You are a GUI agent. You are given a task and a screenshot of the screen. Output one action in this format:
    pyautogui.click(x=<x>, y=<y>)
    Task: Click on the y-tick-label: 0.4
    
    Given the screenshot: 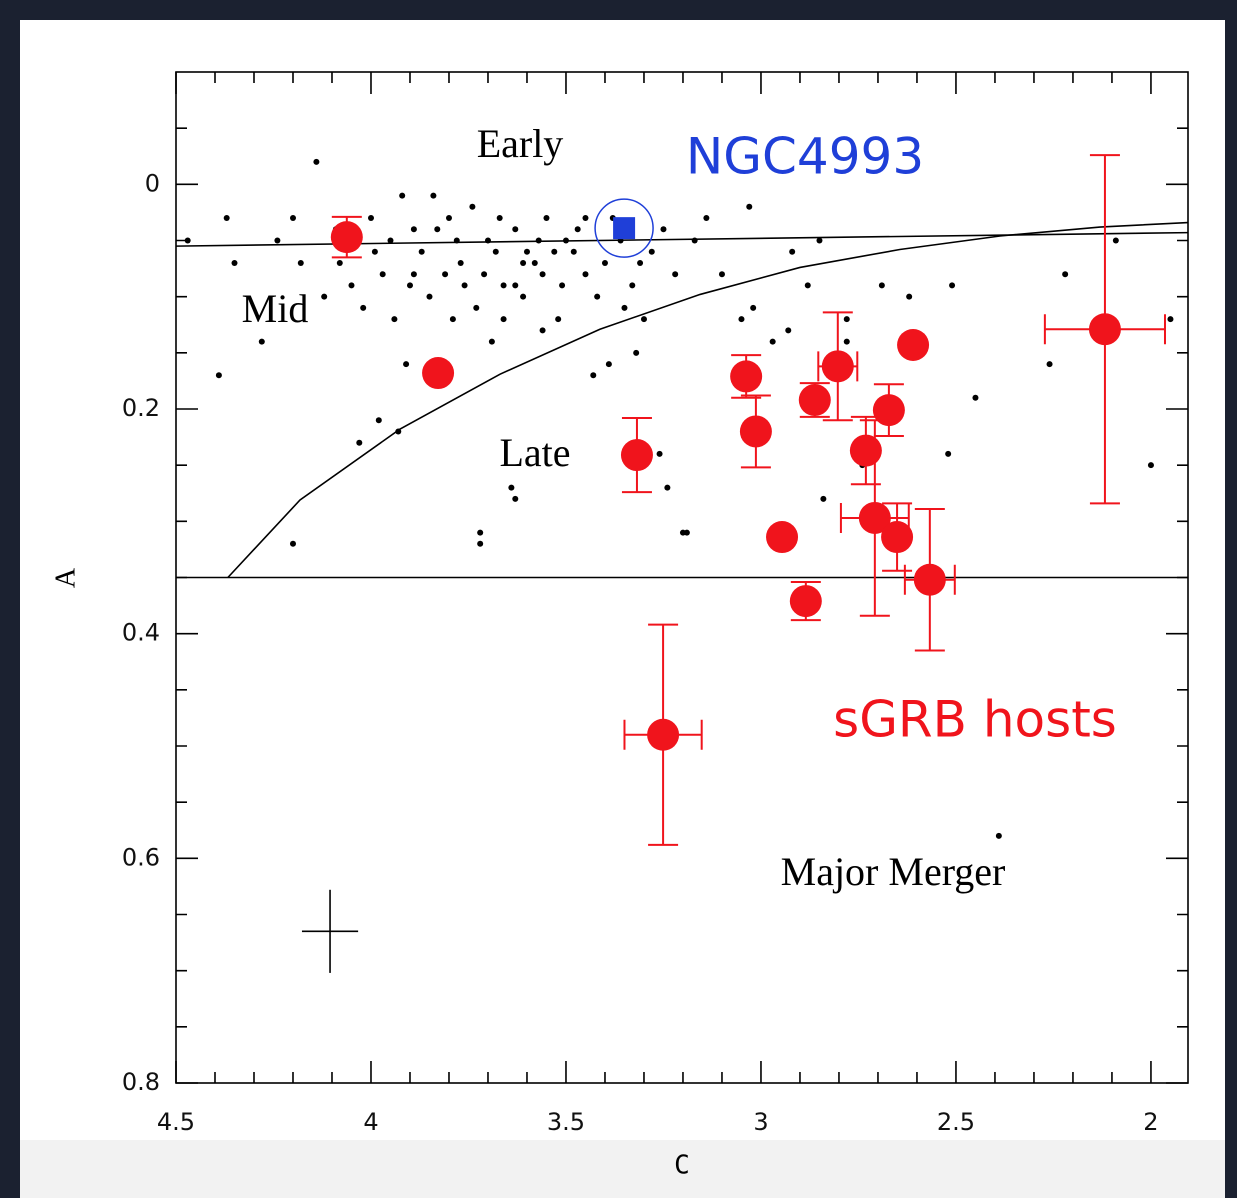 What is the action you would take?
    pyautogui.click(x=141, y=633)
    